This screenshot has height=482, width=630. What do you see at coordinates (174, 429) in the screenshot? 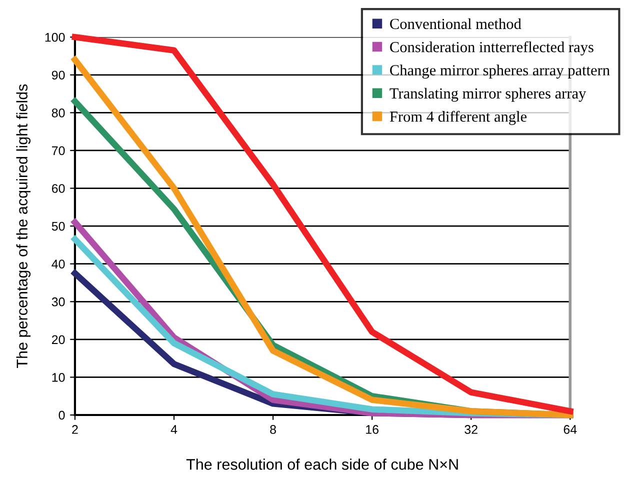
I see `x-tick-label: 4` at bounding box center [174, 429].